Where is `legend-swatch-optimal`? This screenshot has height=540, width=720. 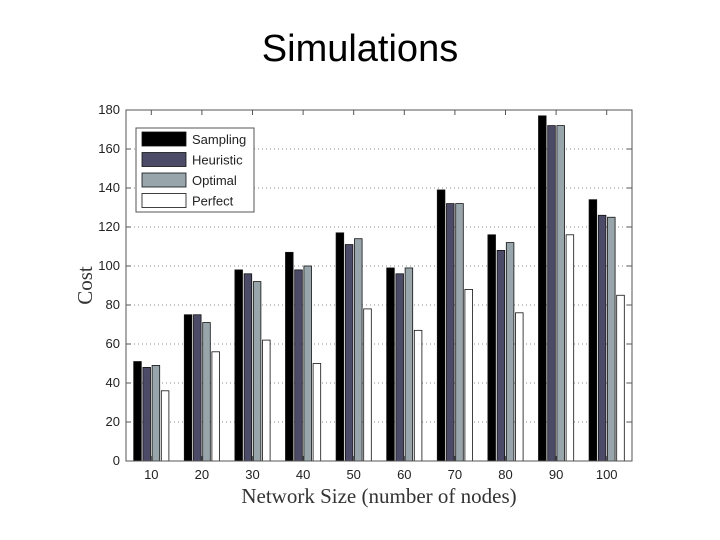 legend-swatch-optimal is located at coordinates (164, 180).